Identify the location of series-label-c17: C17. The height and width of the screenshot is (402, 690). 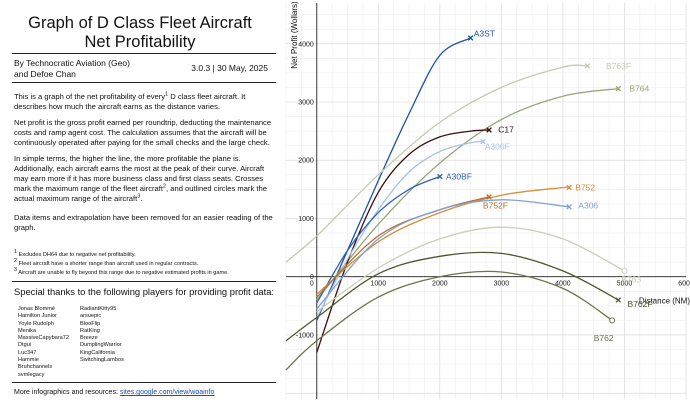
(506, 129).